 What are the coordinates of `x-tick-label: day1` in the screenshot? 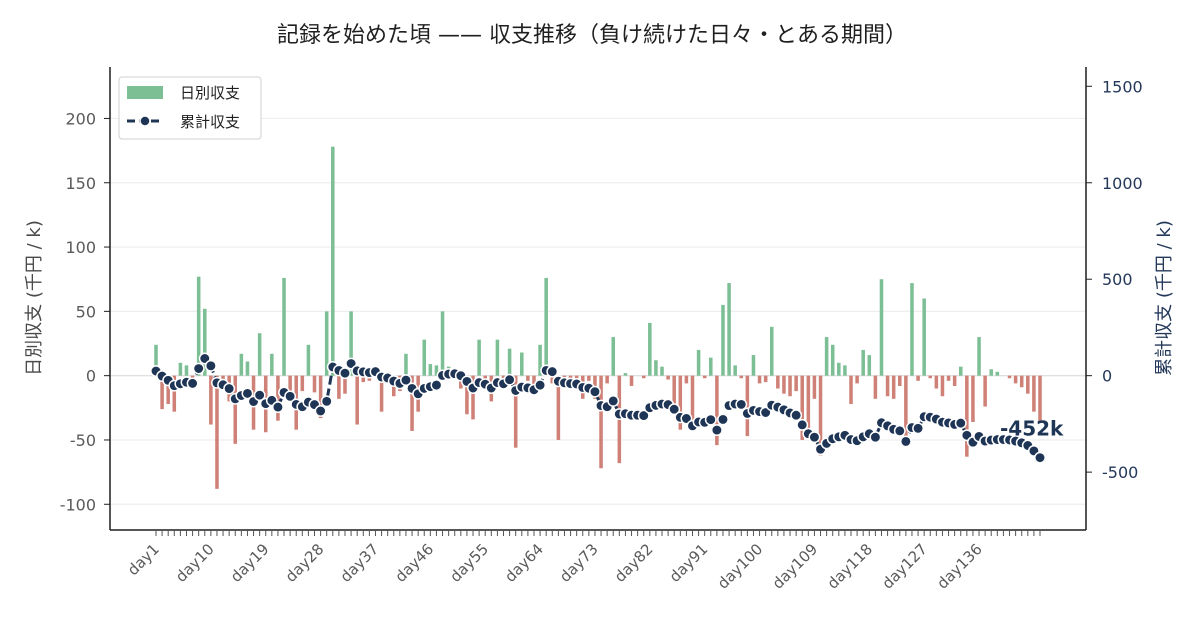 It's located at (143, 559).